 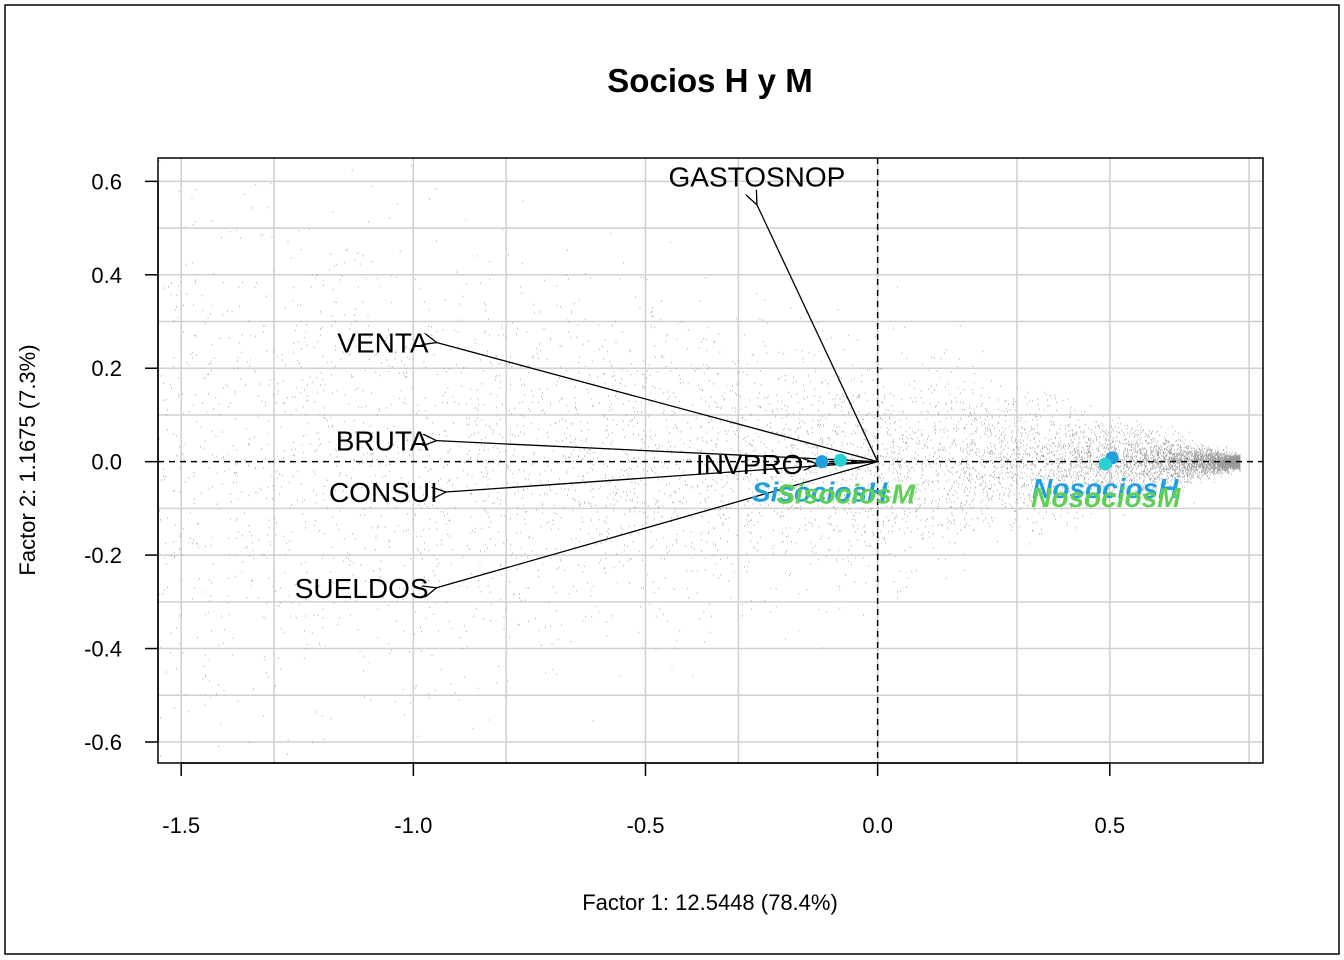 I want to click on group-label-nosociosm: NosociosM, so click(x=1106, y=497).